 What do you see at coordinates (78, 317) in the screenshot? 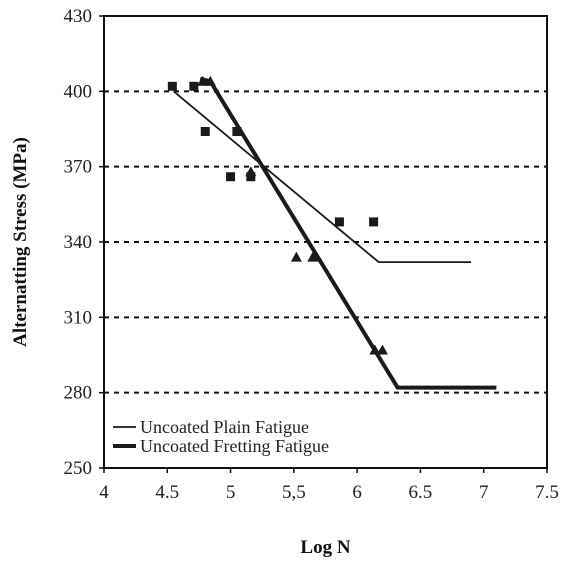
I see `y-tick-label-2: 310` at bounding box center [78, 317].